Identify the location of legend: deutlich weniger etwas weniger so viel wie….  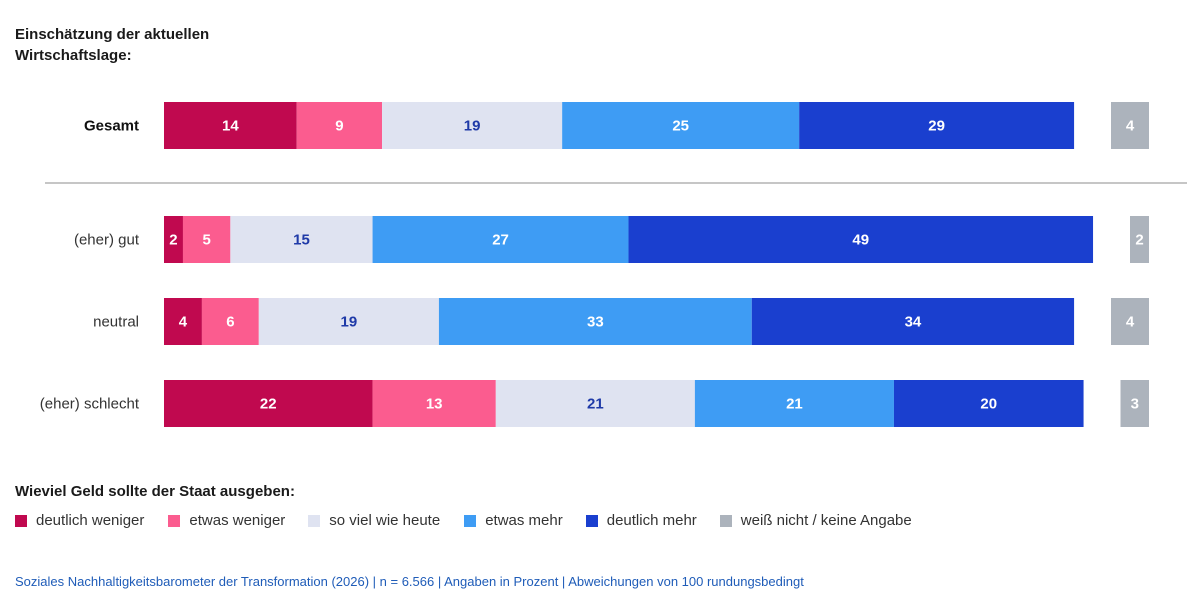
(463, 520).